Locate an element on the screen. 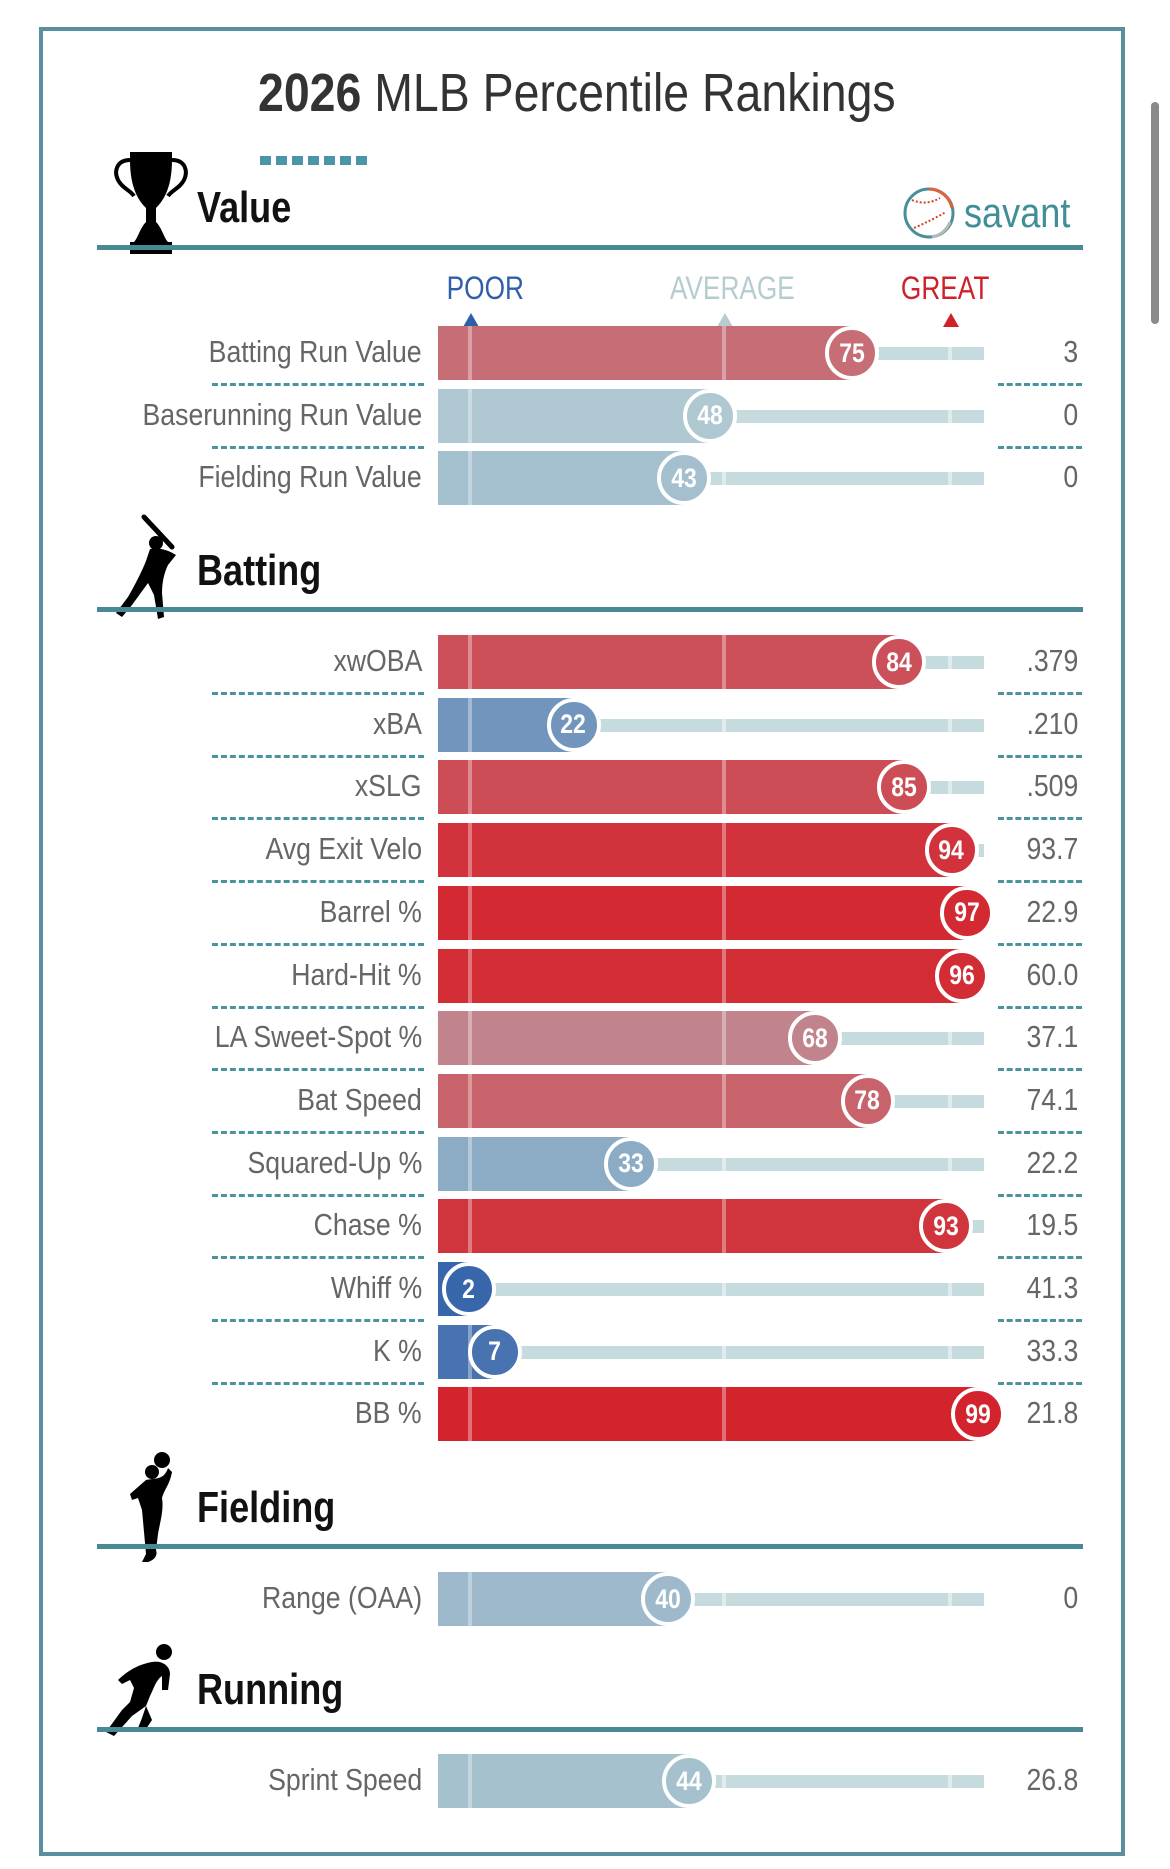 The width and height of the screenshot is (1170, 1869). percentile-badge: 43 is located at coordinates (683, 478).